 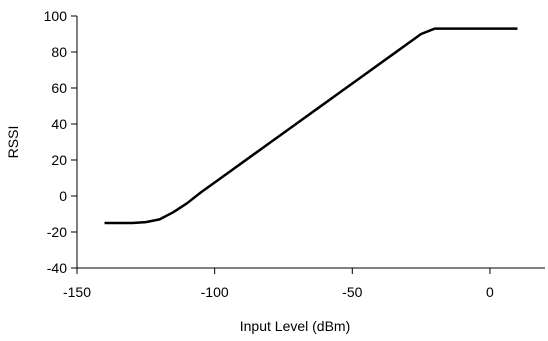 I want to click on x-tick-label: 0, so click(x=490, y=292).